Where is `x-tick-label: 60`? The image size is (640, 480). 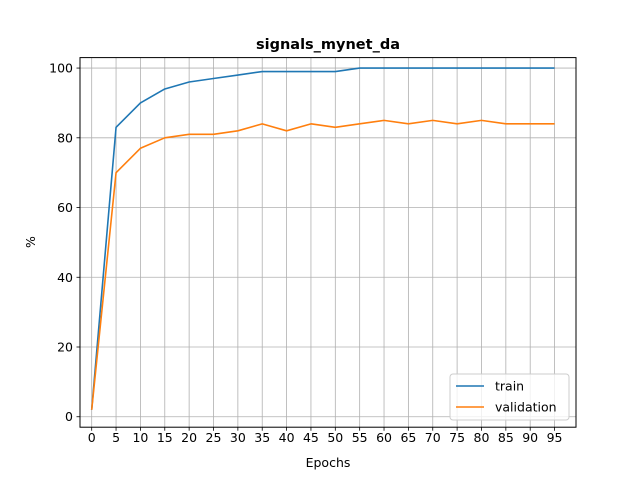 x-tick-label: 60 is located at coordinates (384, 437).